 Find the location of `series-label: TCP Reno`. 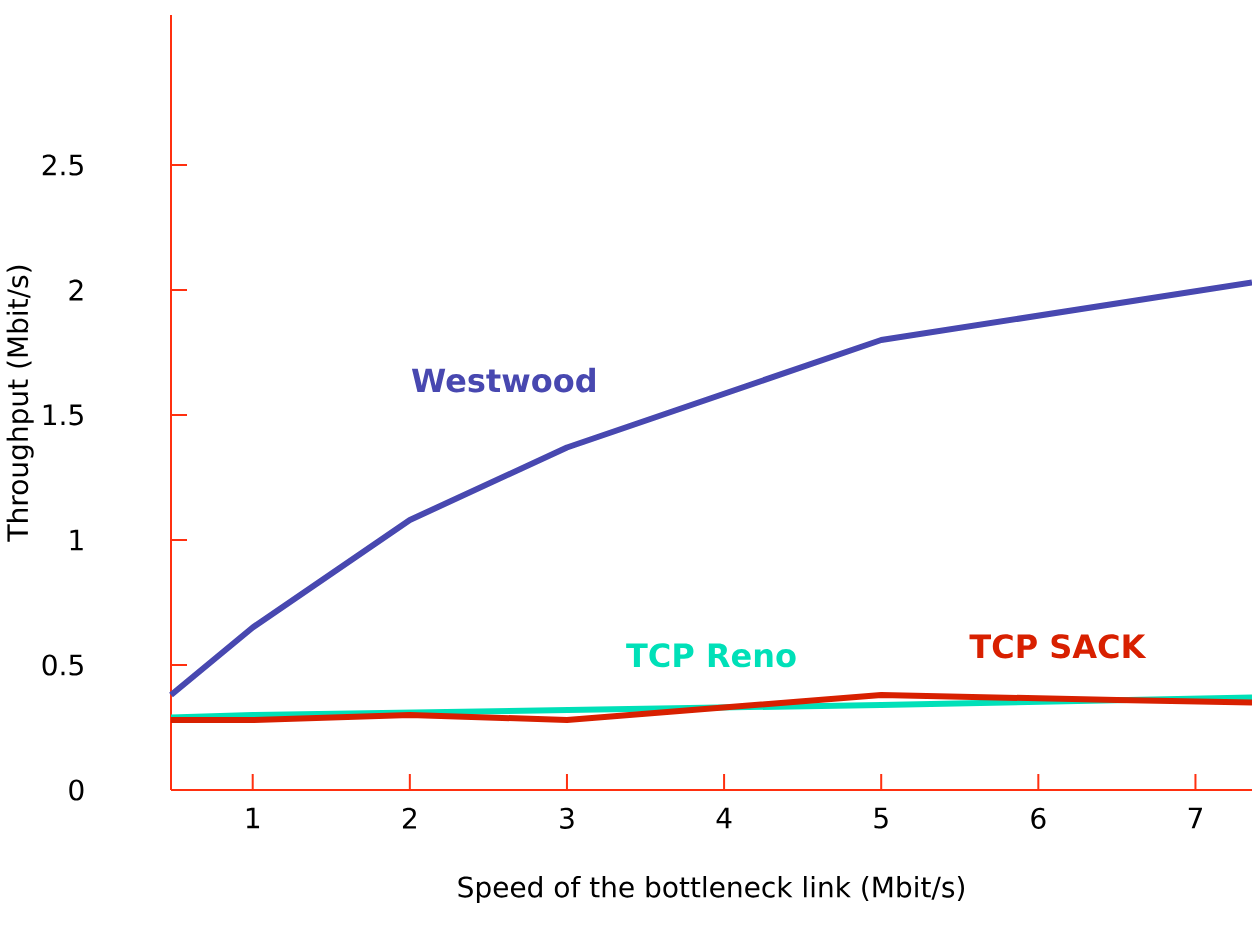

series-label: TCP Reno is located at coordinates (711, 655).